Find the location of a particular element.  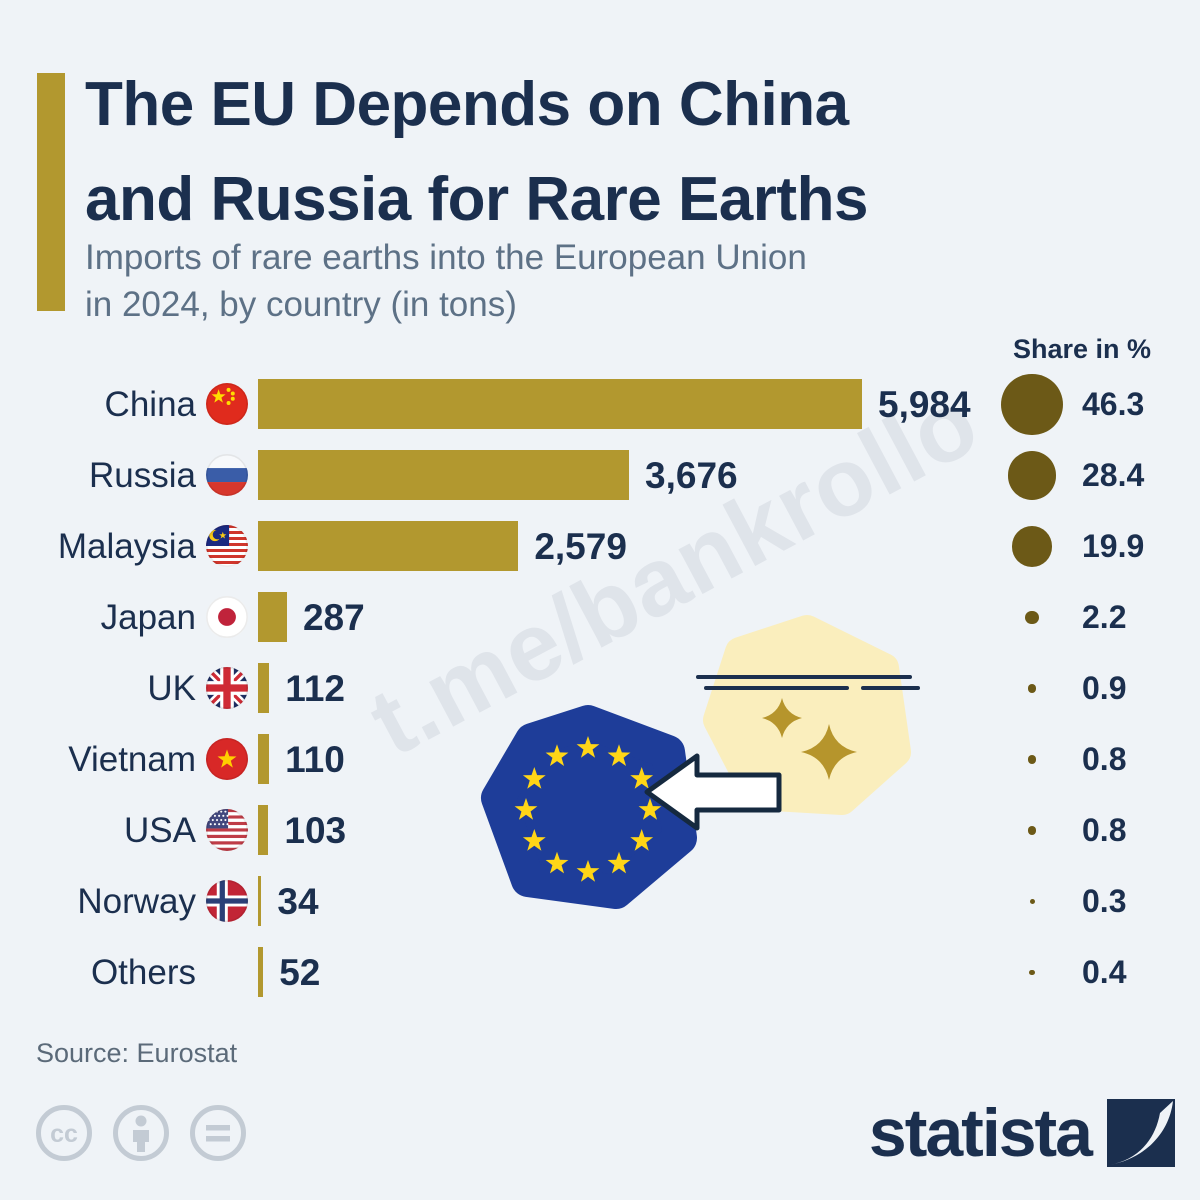

speed-lines is located at coordinates (808, 682).